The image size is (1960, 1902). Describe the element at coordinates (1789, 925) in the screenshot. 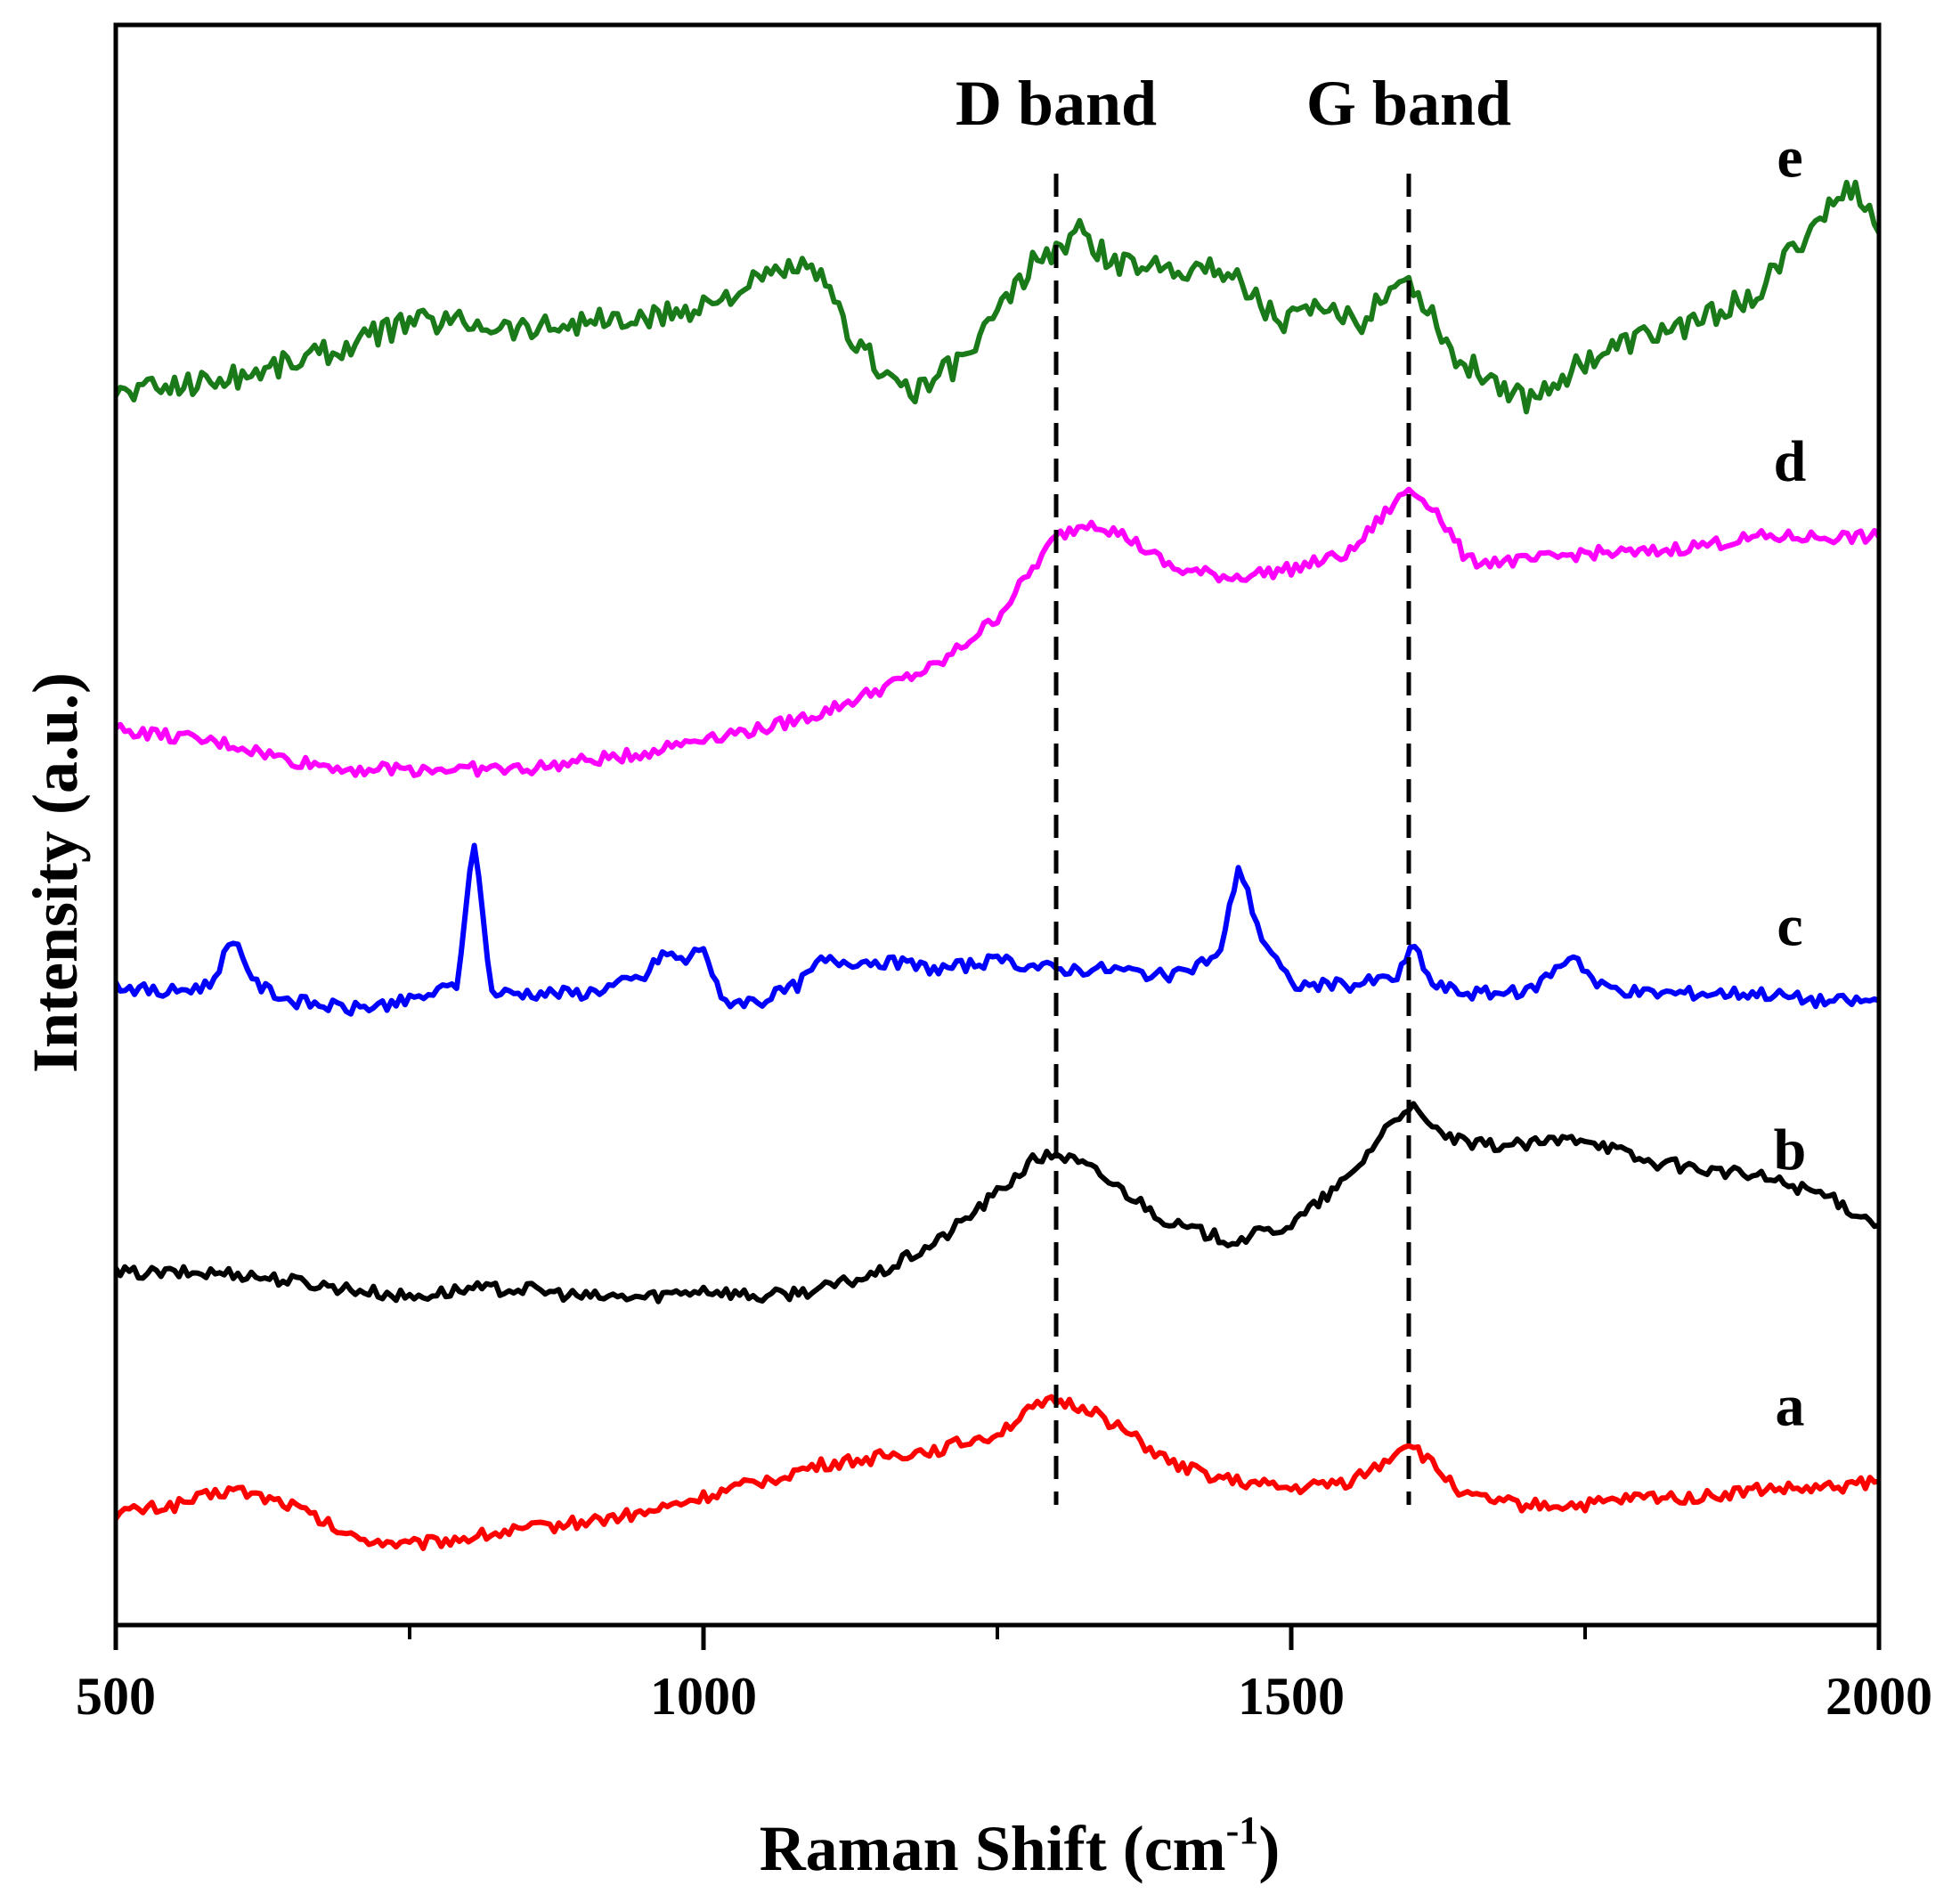

I see `series-label-c: c` at that location.